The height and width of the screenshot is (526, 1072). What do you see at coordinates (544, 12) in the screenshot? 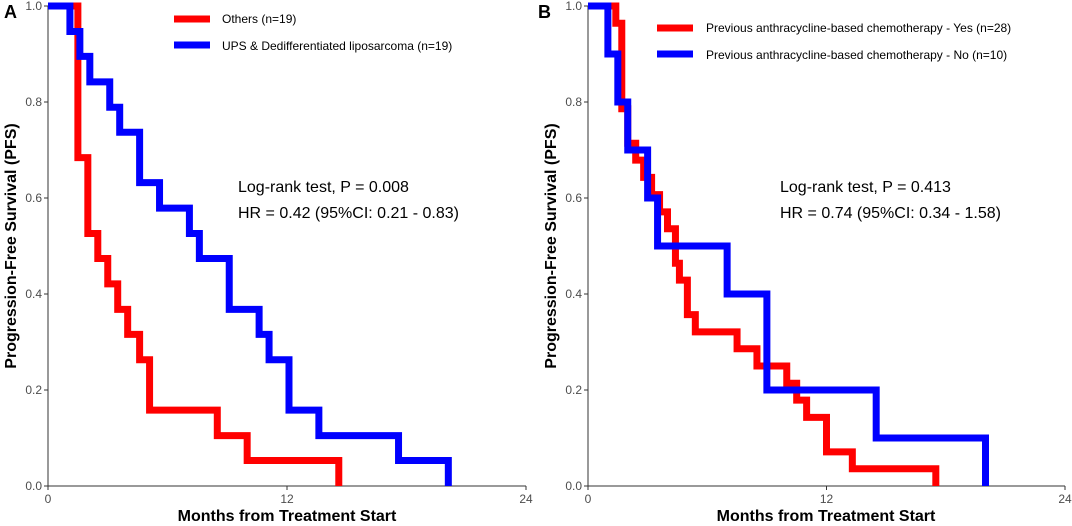
I see `panel-label: B` at bounding box center [544, 12].